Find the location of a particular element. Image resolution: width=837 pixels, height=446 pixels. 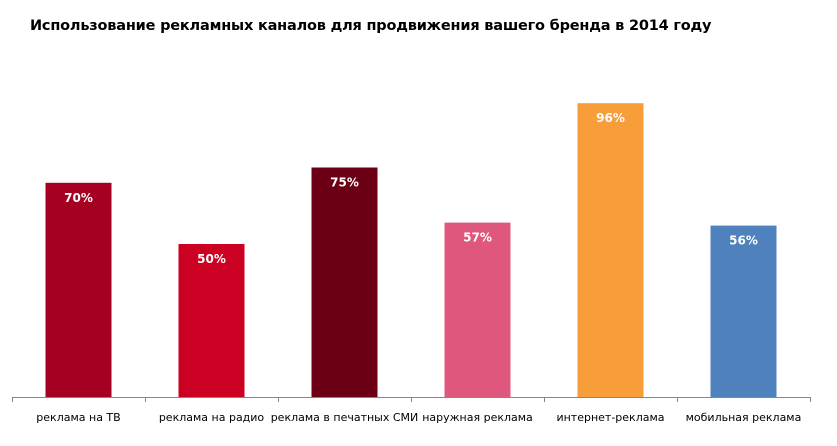

x-tick-label-3: реклама в печатных СМИ is located at coordinates (345, 417).